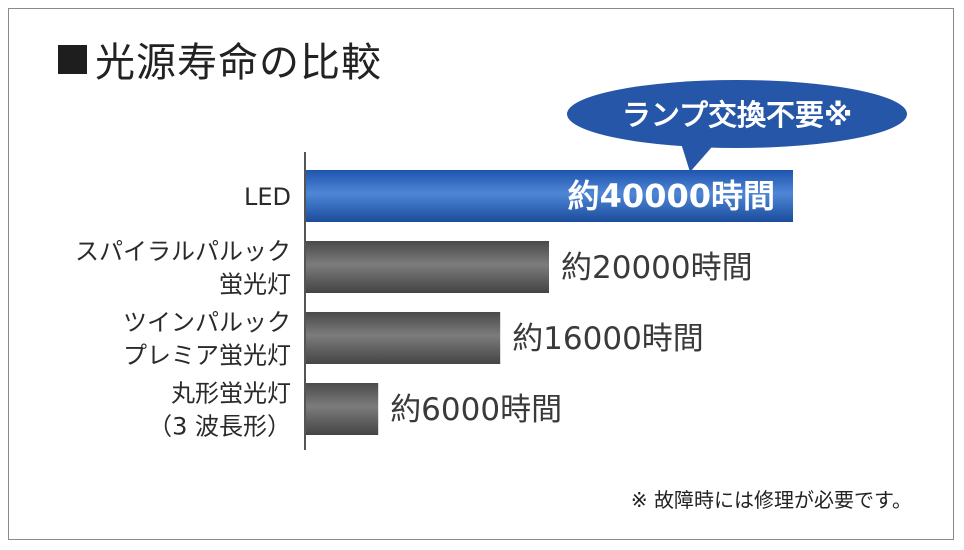 Image resolution: width=964 pixels, height=550 pixels. What do you see at coordinates (476, 410) in the screenshot?
I see `bar-value-label-3: 約6000時間` at bounding box center [476, 410].